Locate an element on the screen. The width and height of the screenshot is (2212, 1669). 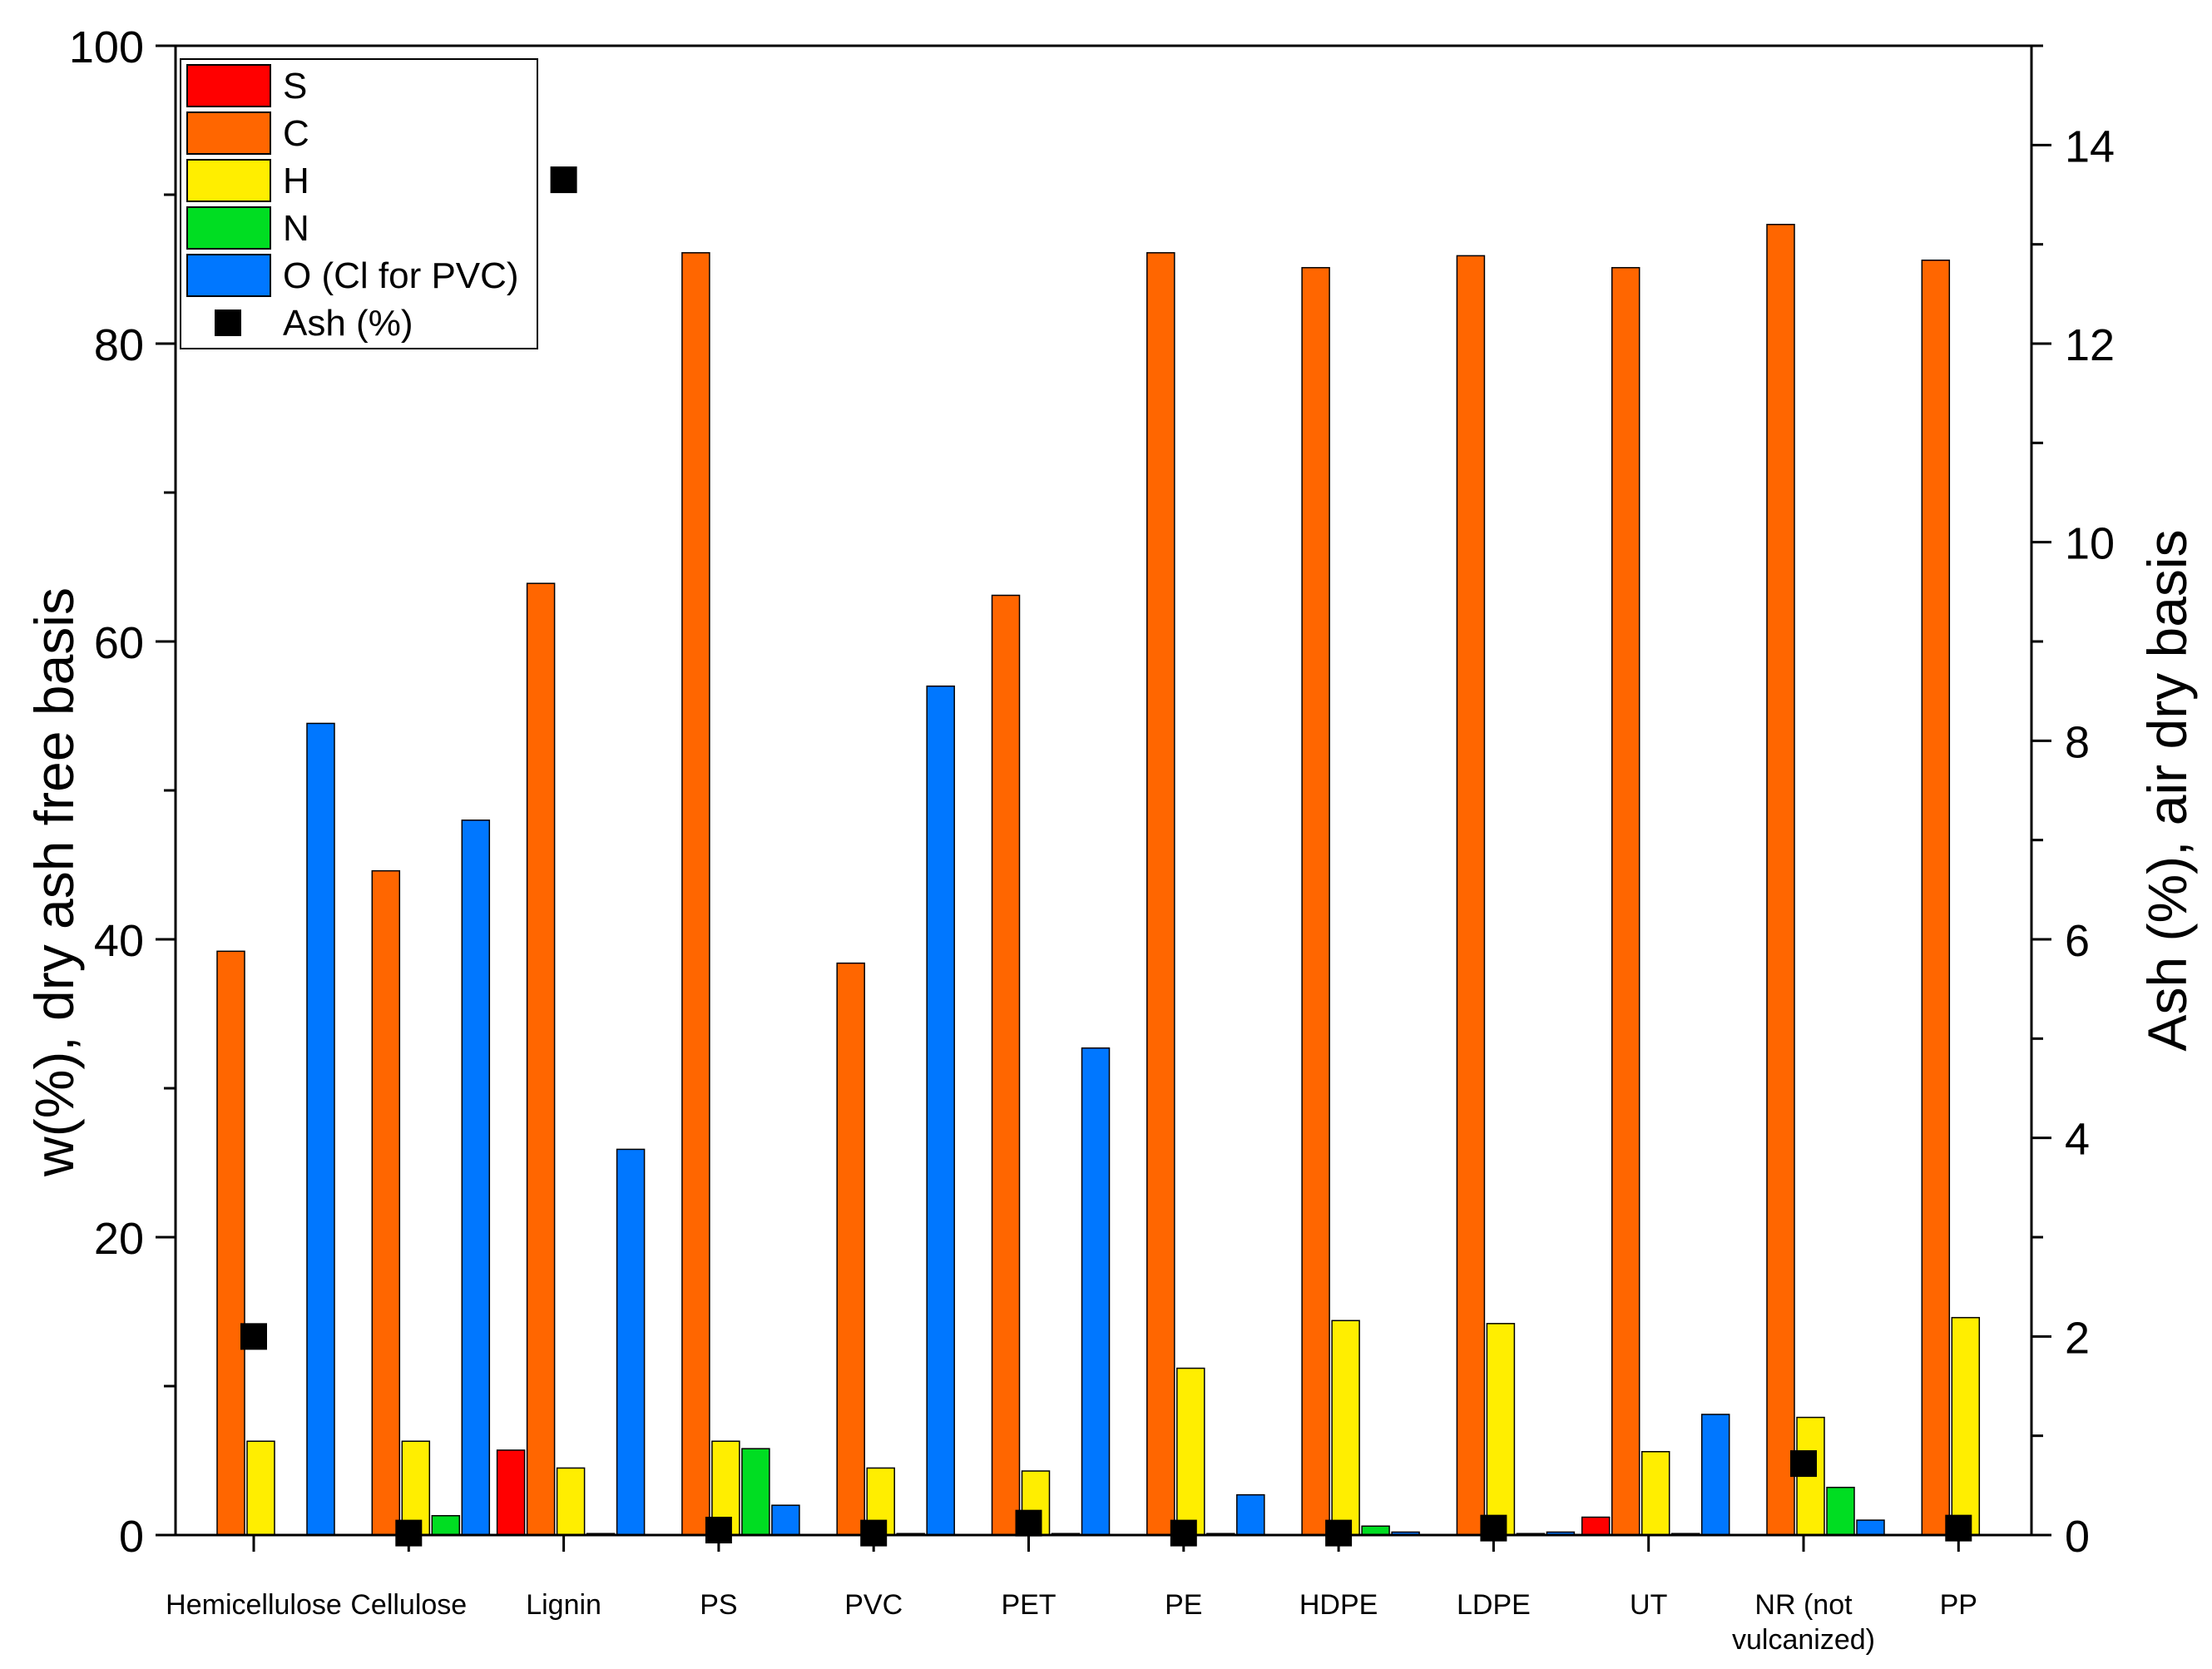
left-tick-label: 60 is located at coordinates (119, 643).